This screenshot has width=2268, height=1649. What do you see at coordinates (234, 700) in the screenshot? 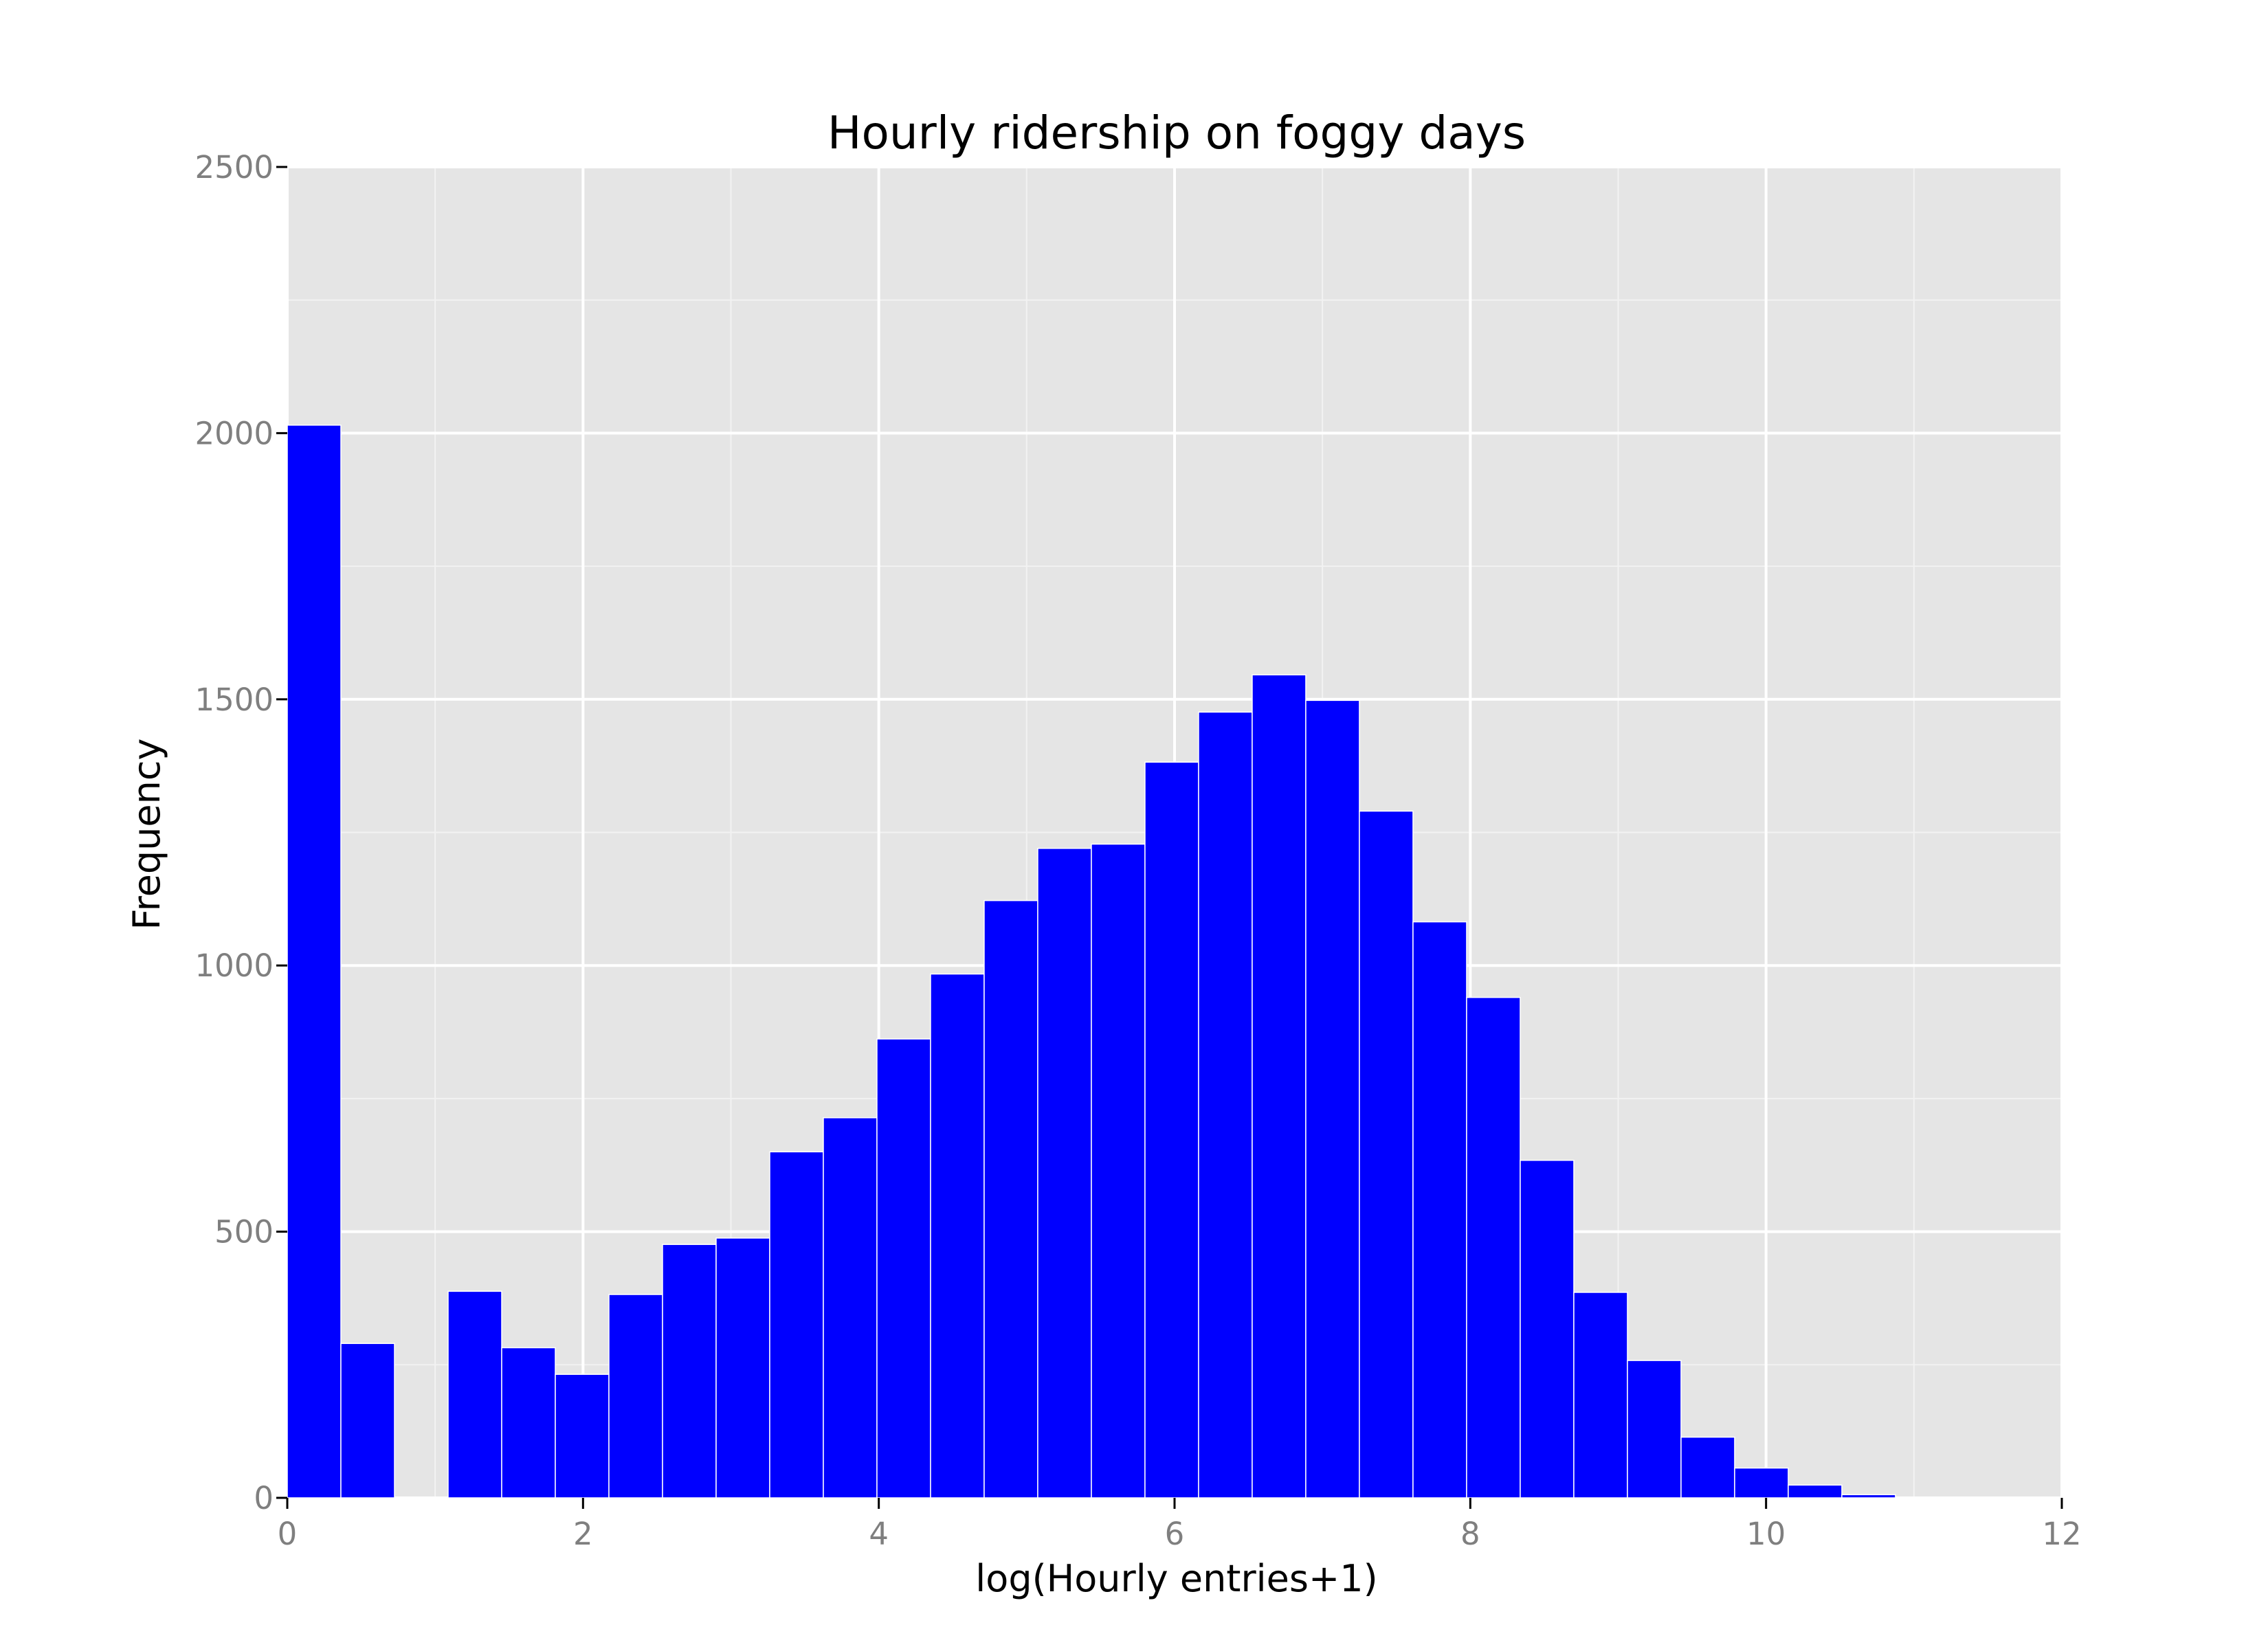
I see `y-tick-label: 1500` at bounding box center [234, 700].